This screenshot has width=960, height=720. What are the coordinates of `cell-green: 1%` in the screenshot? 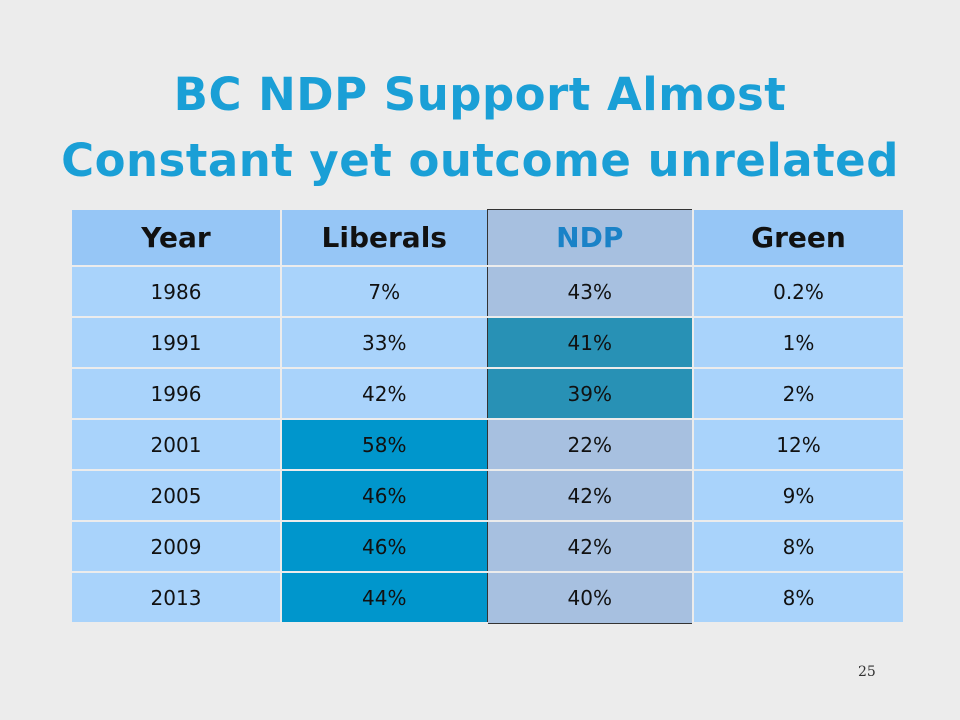 It's located at (797, 343).